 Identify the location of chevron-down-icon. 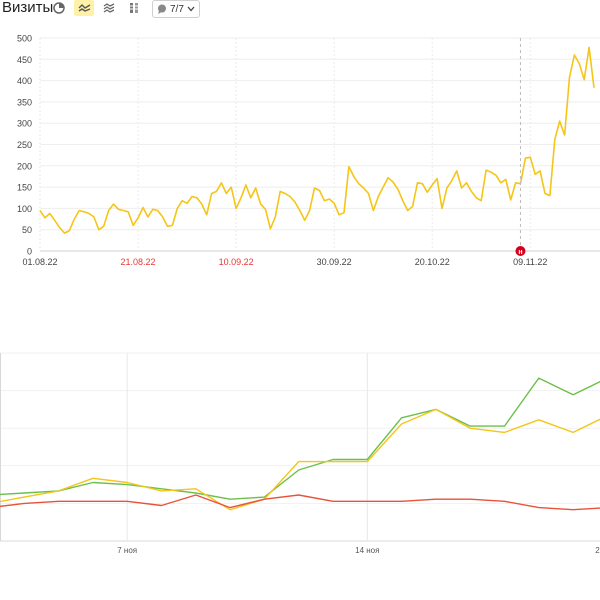
(191, 9).